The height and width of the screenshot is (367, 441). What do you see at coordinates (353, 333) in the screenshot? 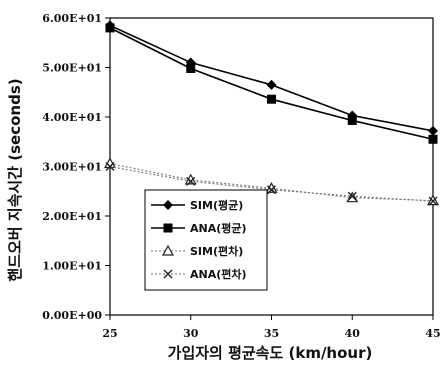
I see `x-tick-label: 40` at bounding box center [353, 333].